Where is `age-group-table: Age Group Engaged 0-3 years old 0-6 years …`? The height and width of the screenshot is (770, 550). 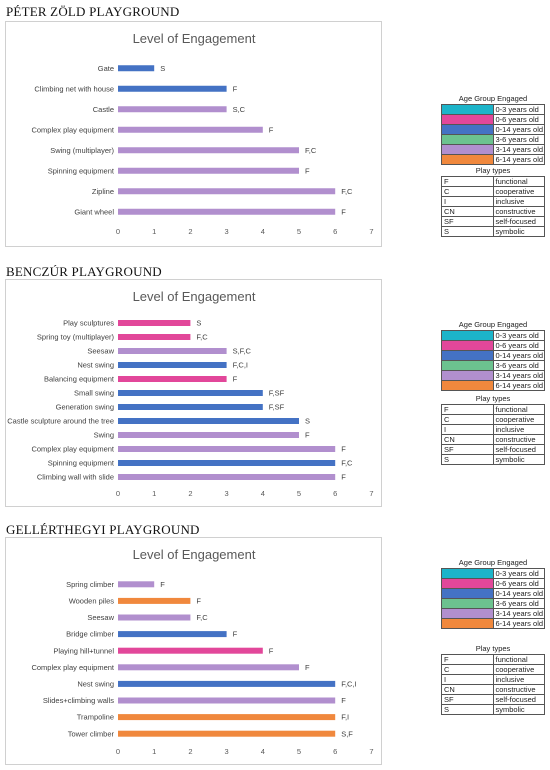 age-group-table: Age Group Engaged 0-3 years old 0-6 years … is located at coordinates (493, 593).